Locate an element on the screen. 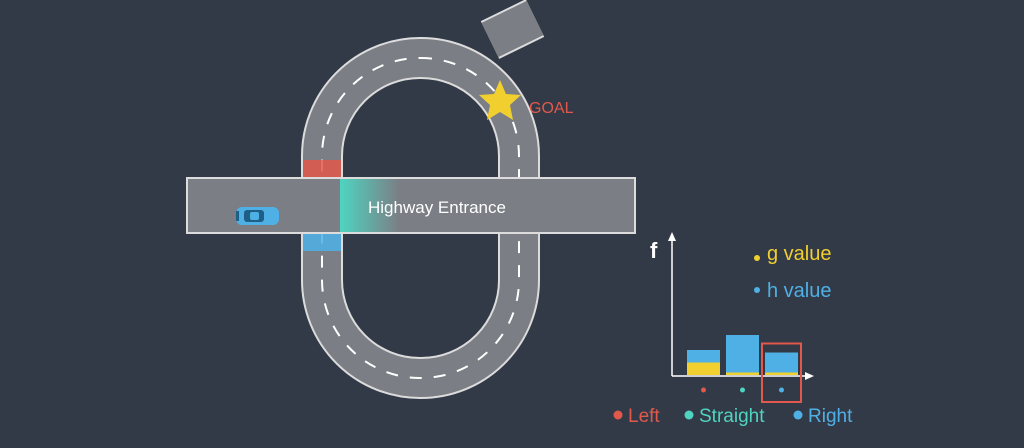  category-dot-left is located at coordinates (703, 390).